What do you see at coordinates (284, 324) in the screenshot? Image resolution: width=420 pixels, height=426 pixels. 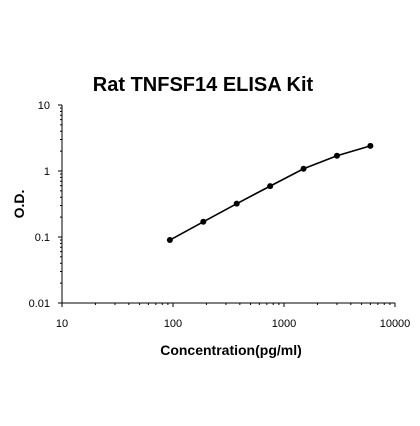 I see `x-tick-label: 1000` at bounding box center [284, 324].